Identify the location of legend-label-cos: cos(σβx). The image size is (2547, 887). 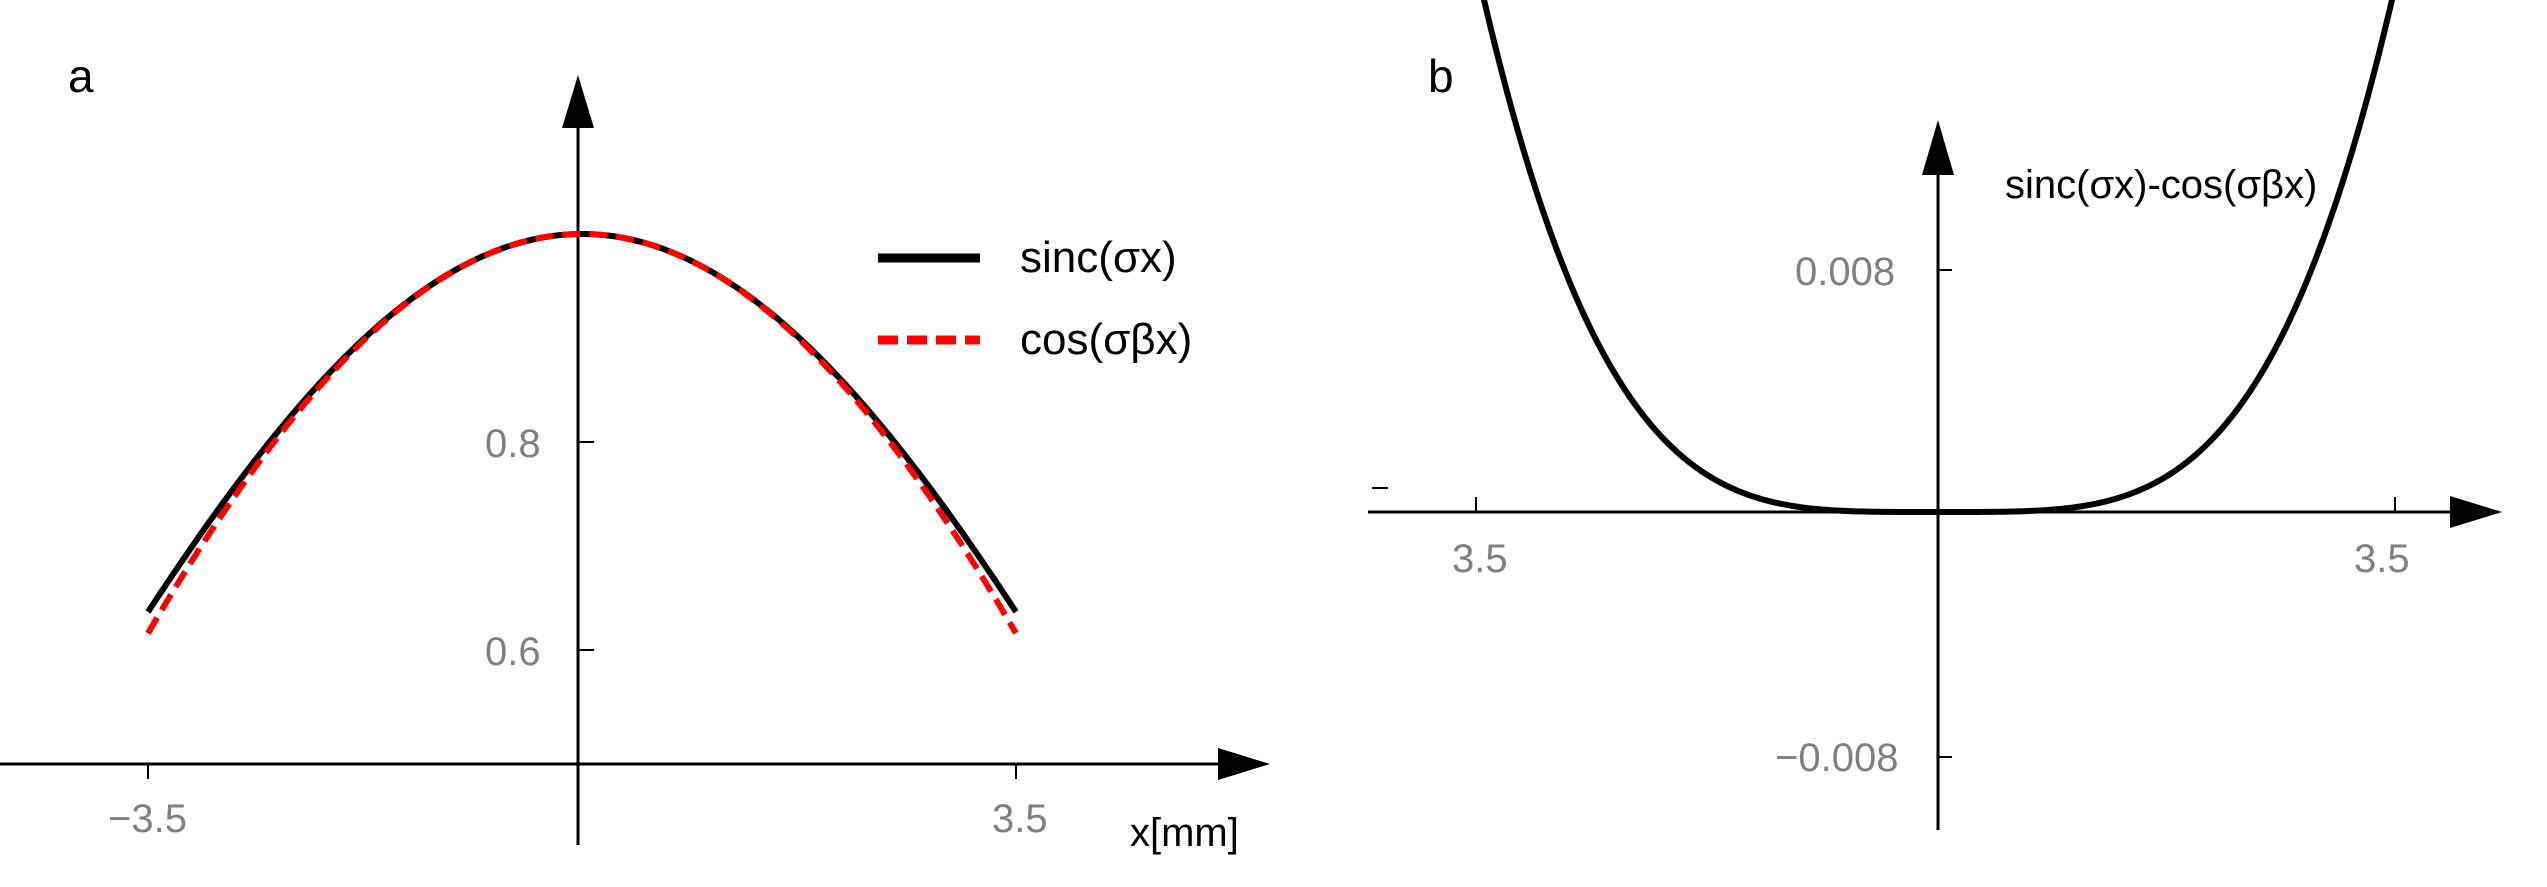
(1106, 339).